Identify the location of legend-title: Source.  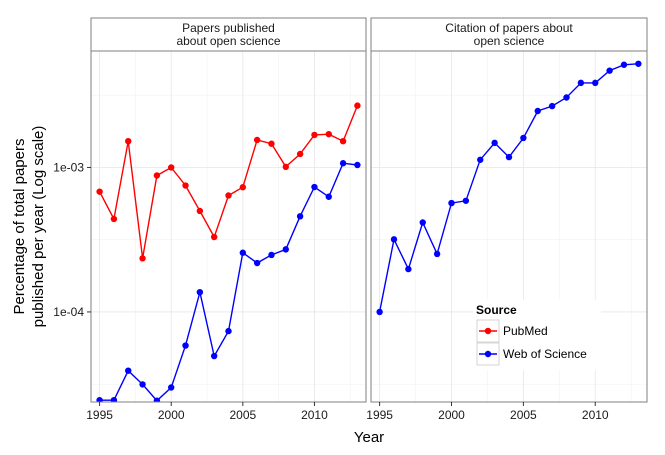
(496, 310).